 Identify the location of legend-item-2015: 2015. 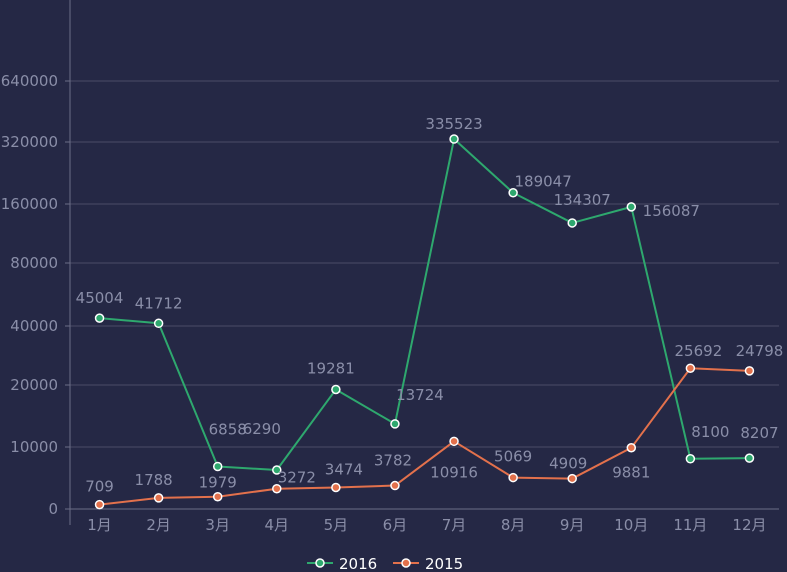
(428, 563).